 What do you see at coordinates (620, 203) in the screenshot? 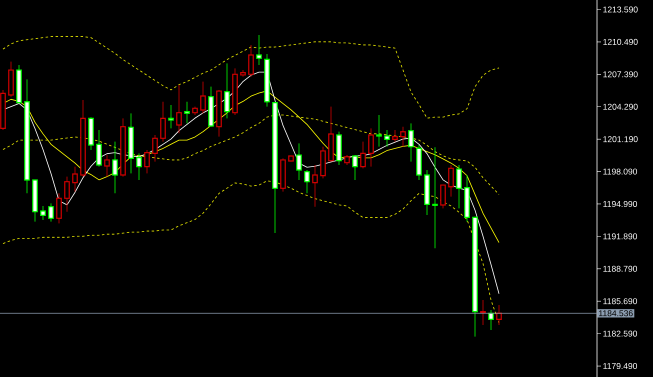
I see `y-tick-label: 1194.990` at bounding box center [620, 203].